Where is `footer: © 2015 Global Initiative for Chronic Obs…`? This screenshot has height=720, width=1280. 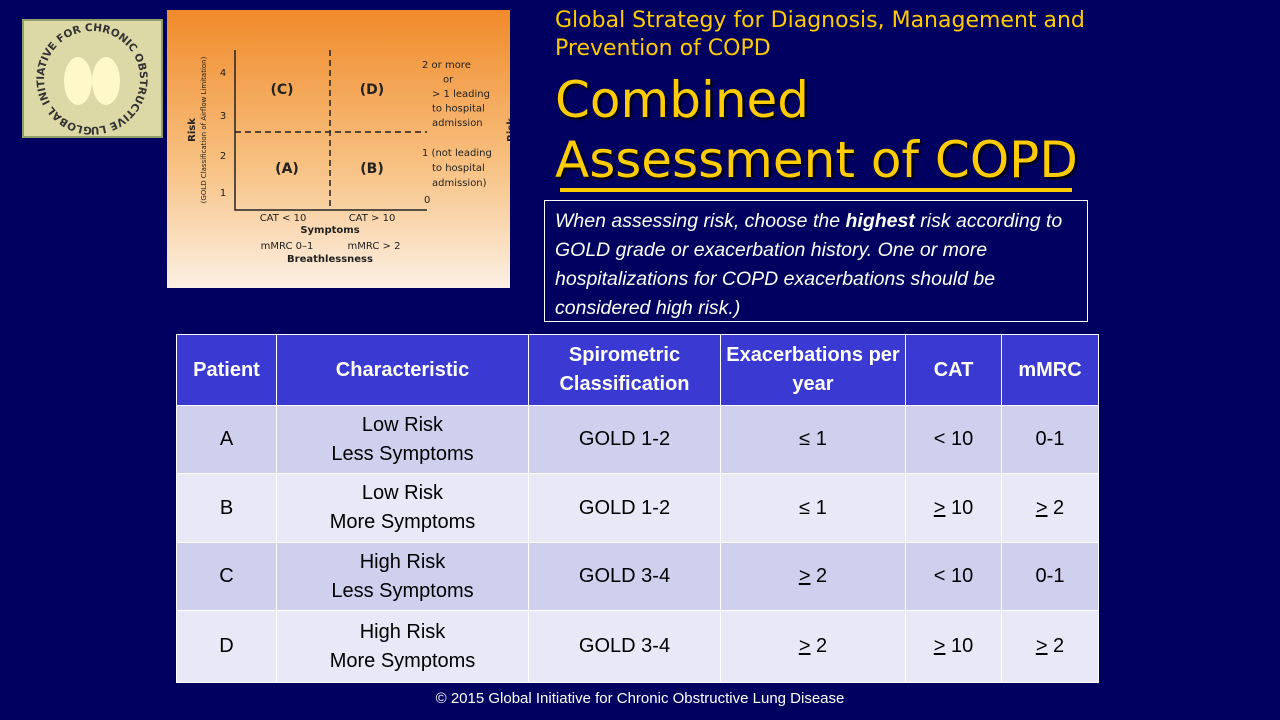 footer: © 2015 Global Initiative for Chronic Obs… is located at coordinates (640, 698).